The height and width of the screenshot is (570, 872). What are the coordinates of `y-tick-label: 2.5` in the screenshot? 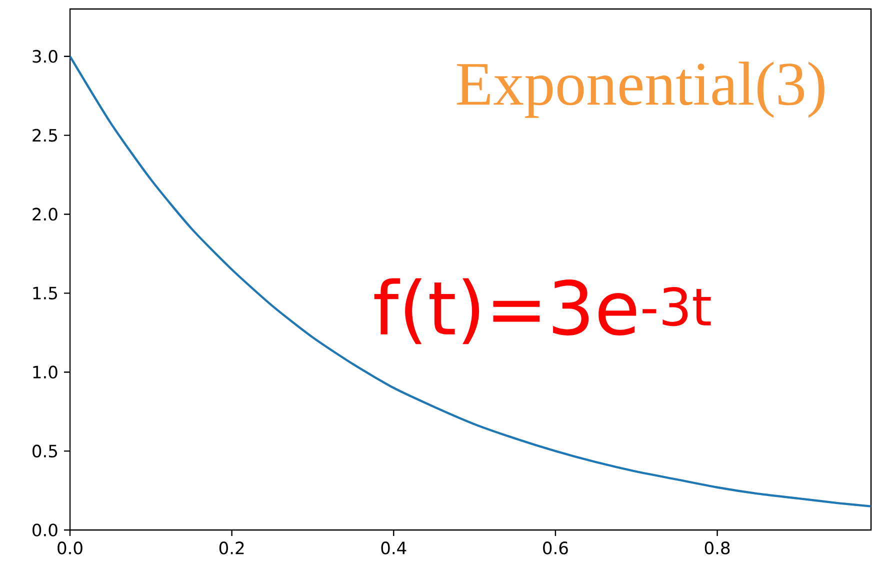 It's located at (44, 135).